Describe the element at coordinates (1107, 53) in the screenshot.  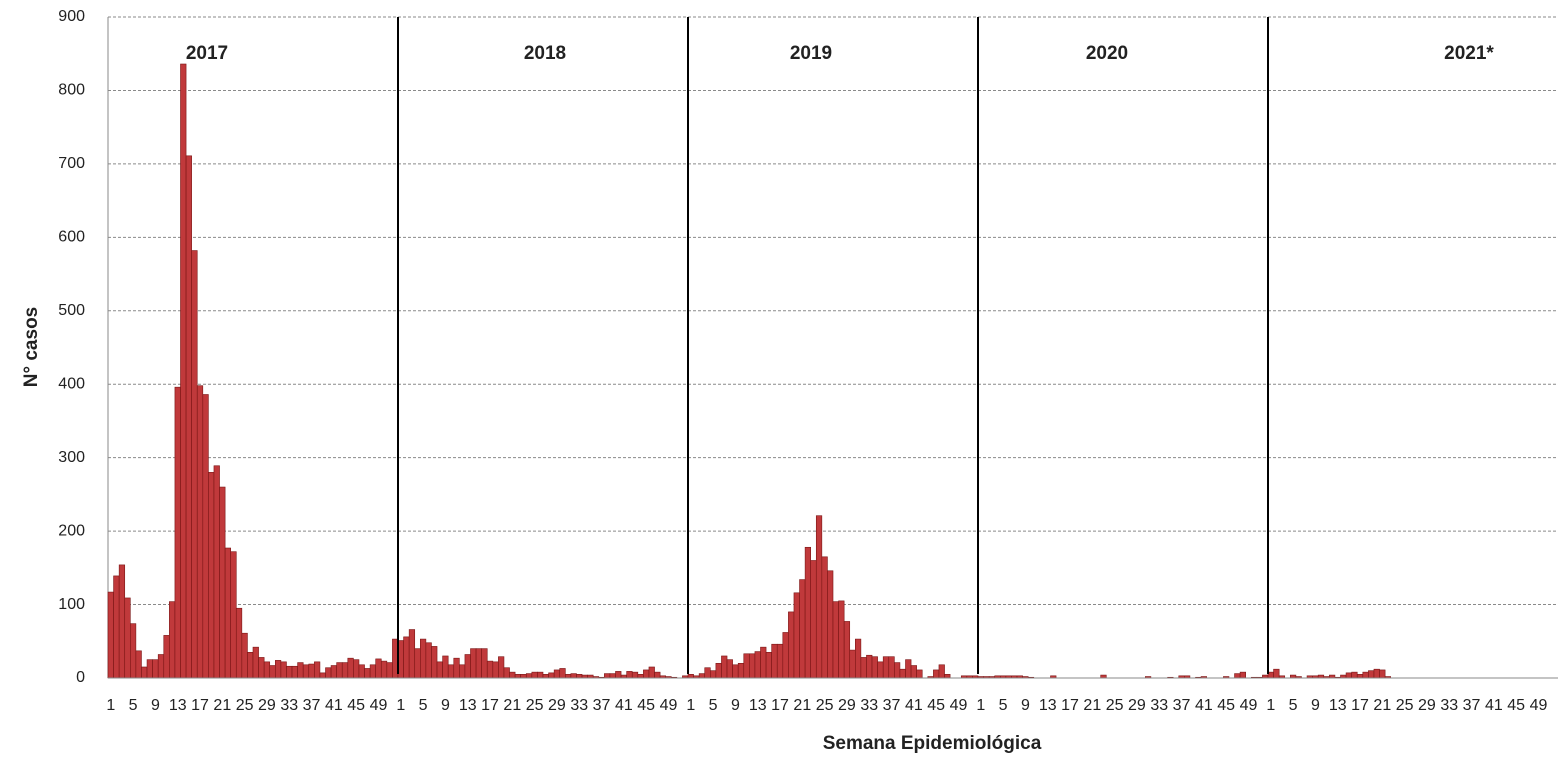
I see `year-label: 2020` at that location.